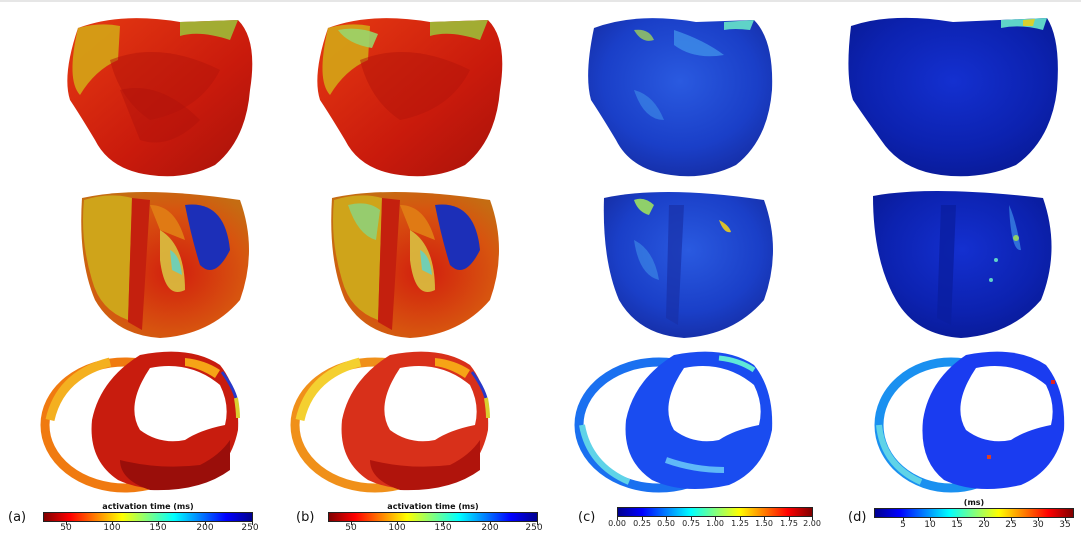 The image size is (1081, 533). What do you see at coordinates (443, 528) in the screenshot?
I see `panel-b-tick-label: 150` at bounding box center [443, 528].